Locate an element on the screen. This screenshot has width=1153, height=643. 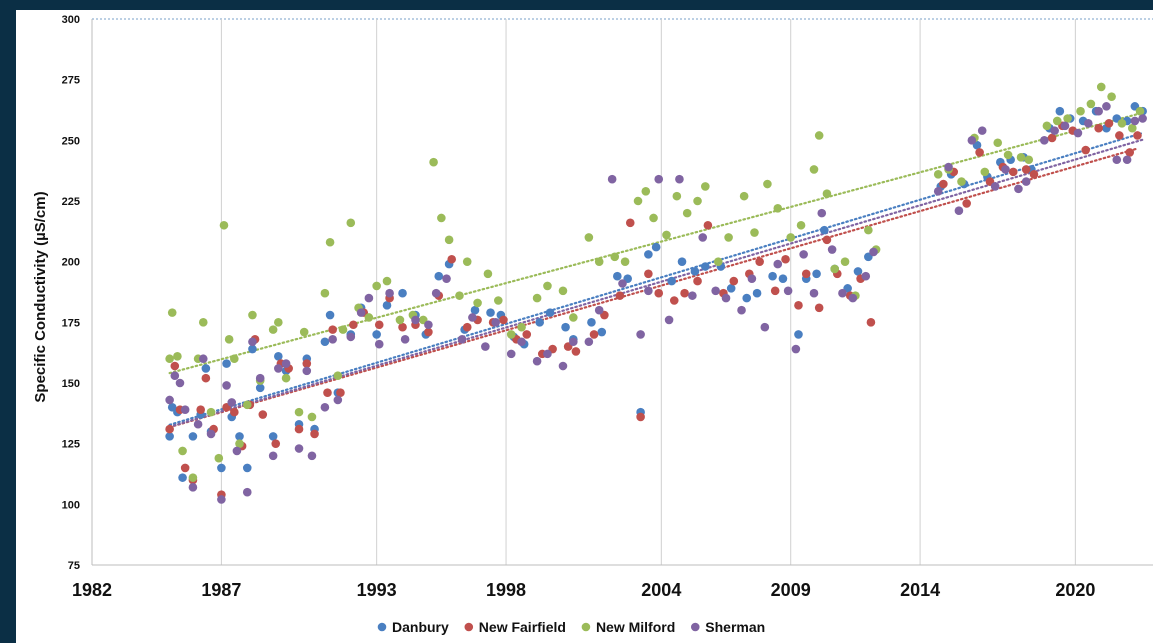
legend-item-new-fairfield: New Fairfield is located at coordinates (515, 627).